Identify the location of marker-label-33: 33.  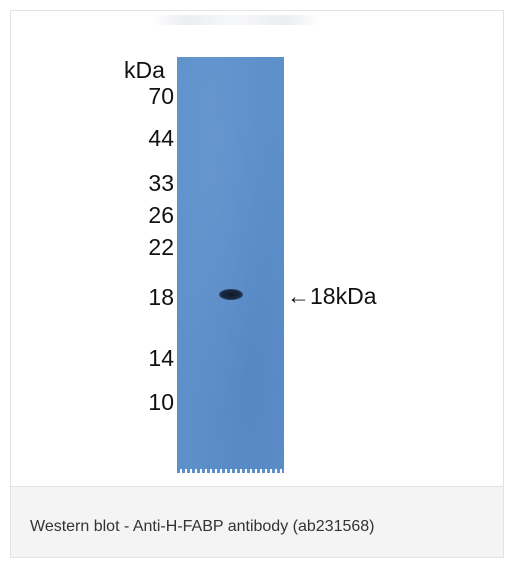
(161, 183).